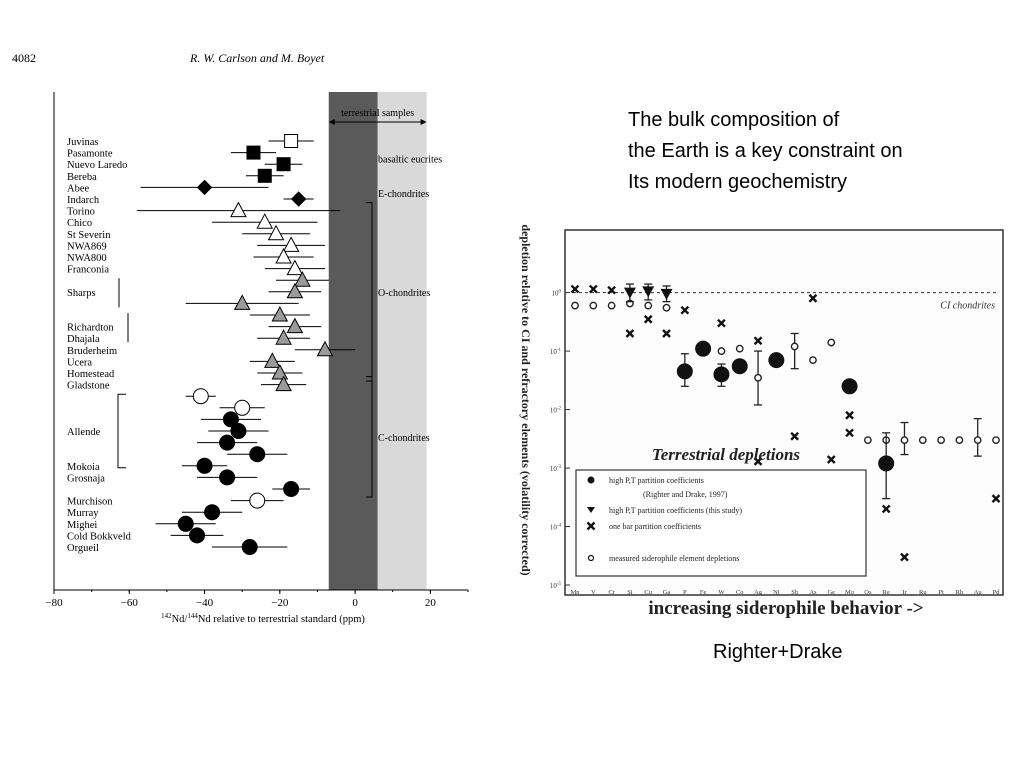  I want to click on y-tick-label: 10⁻¹, so click(556, 352).